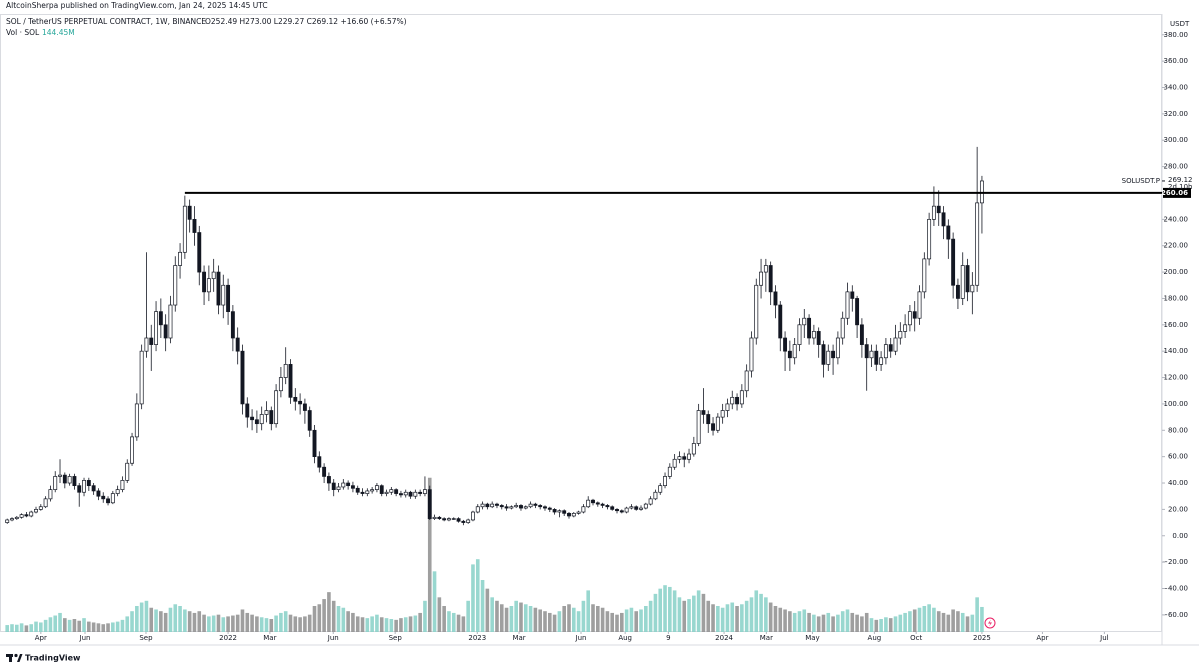 This screenshot has width=1199, height=667. I want to click on y-tick-label: 320.00, so click(1176, 114).